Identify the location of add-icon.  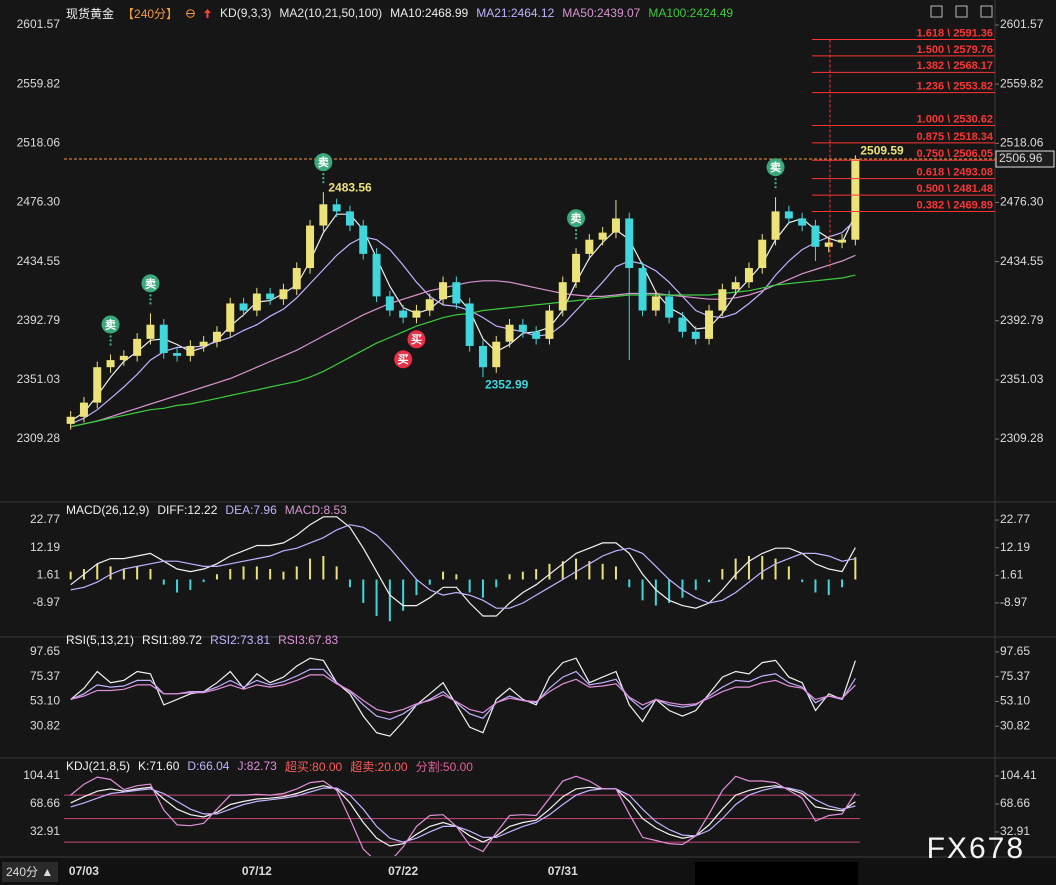
(190, 13).